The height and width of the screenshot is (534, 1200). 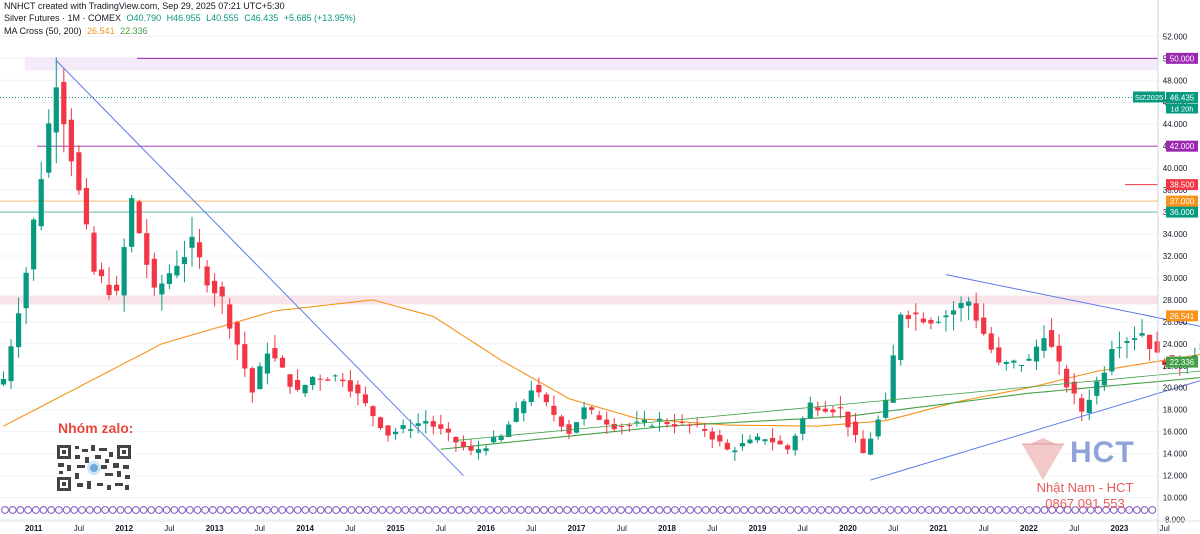 I want to click on price-label: 38.500, so click(x=1182, y=185).